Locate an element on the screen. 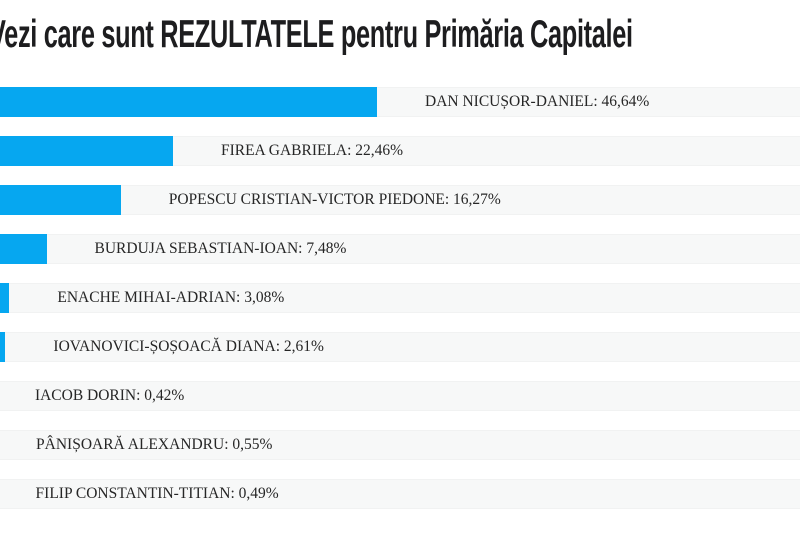 This screenshot has width=800, height=534. candidate-result-label: IACOB DORIN: 0,42% is located at coordinates (109, 395).